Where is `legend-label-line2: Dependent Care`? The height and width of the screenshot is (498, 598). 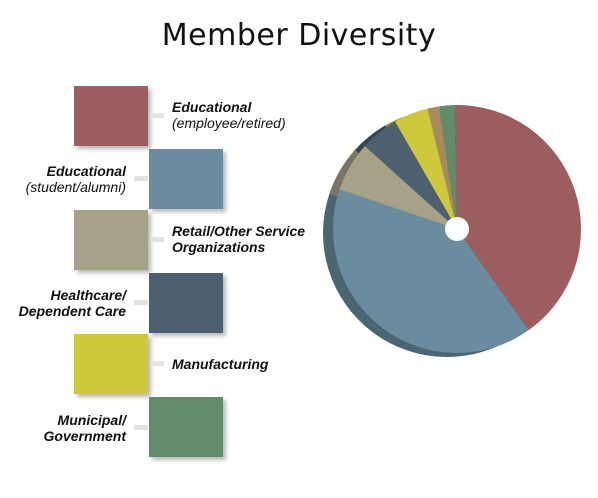
legend-label-line2: Dependent Care is located at coordinates (72, 311).